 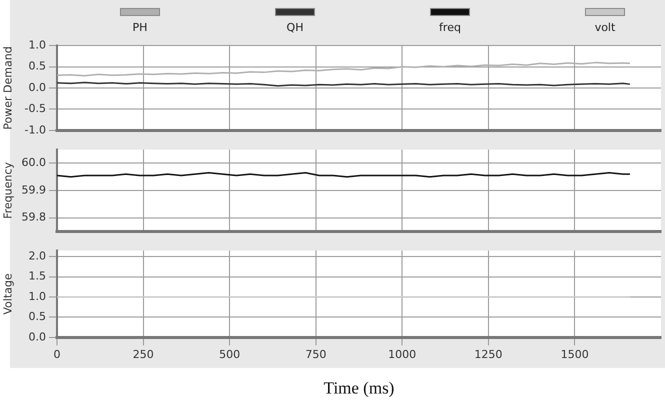 I want to click on y-axis-title: Power Demand, so click(x=7, y=88).